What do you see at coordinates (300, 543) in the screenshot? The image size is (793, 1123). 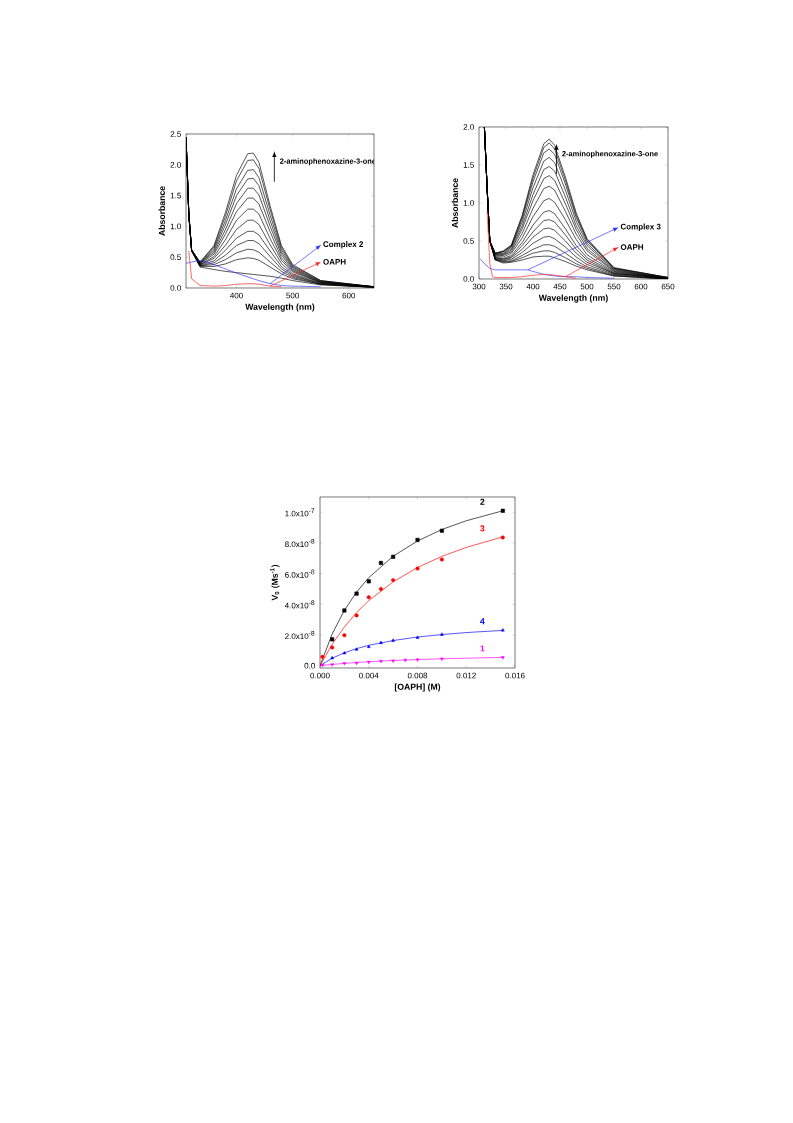 I see `y-tick-label: 8.0x10$^{-8}$` at bounding box center [300, 543].